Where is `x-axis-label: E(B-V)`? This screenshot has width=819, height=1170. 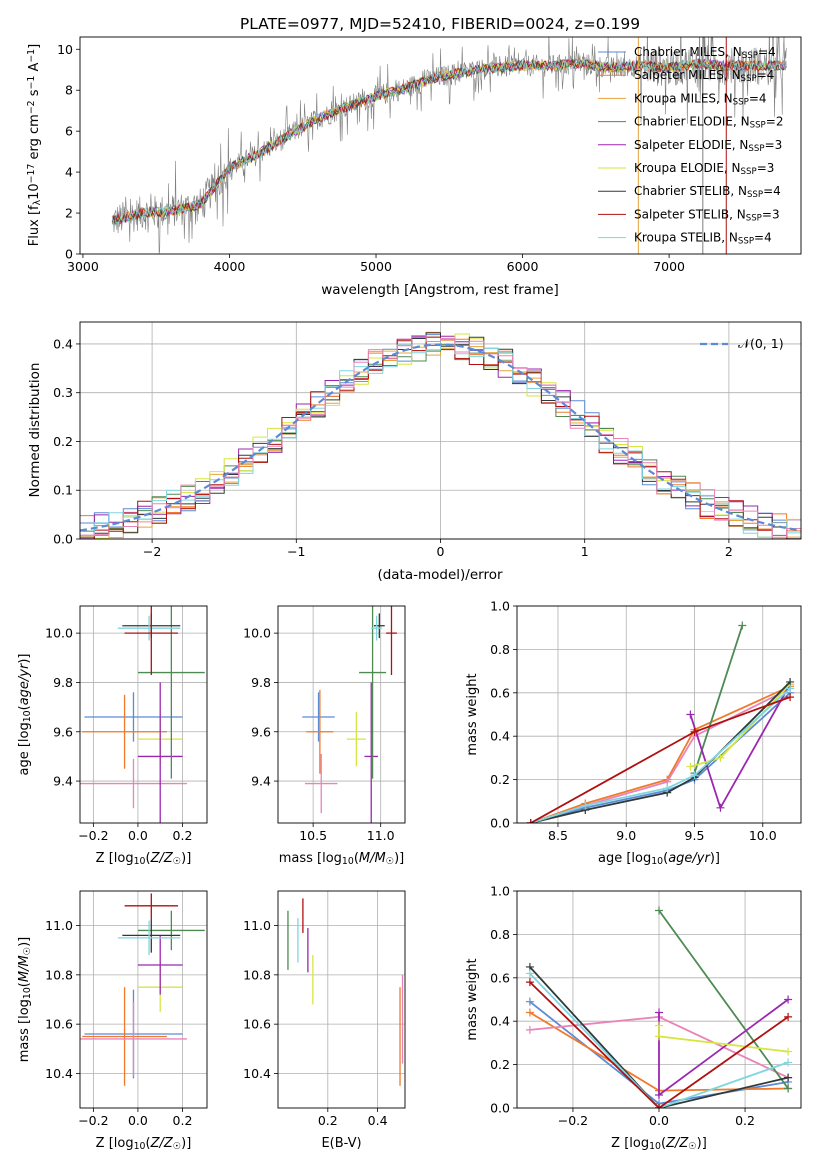 x-axis-label: E(B-V) is located at coordinates (341, 1143).